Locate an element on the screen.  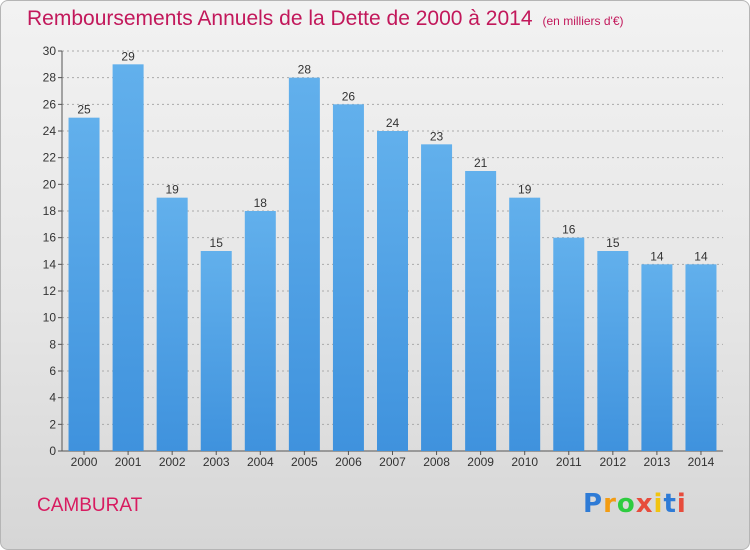
y-tick-label: 30 is located at coordinates (50, 51).